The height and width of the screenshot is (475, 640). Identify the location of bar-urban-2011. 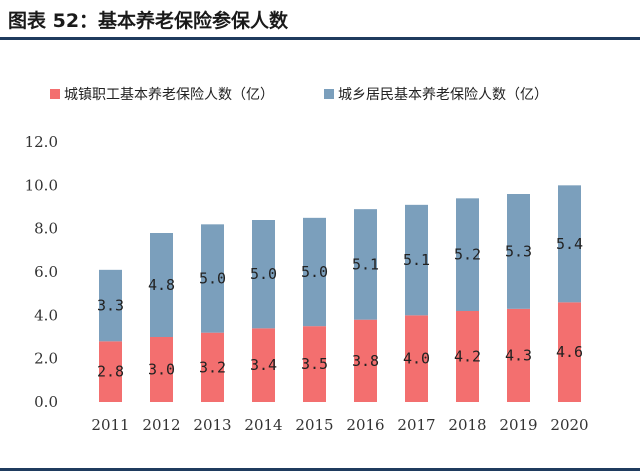
(110, 371).